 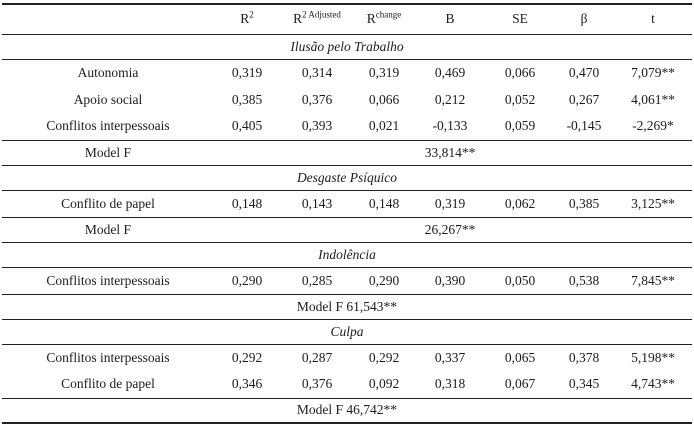 I want to click on cell: 0,345, so click(x=584, y=385).